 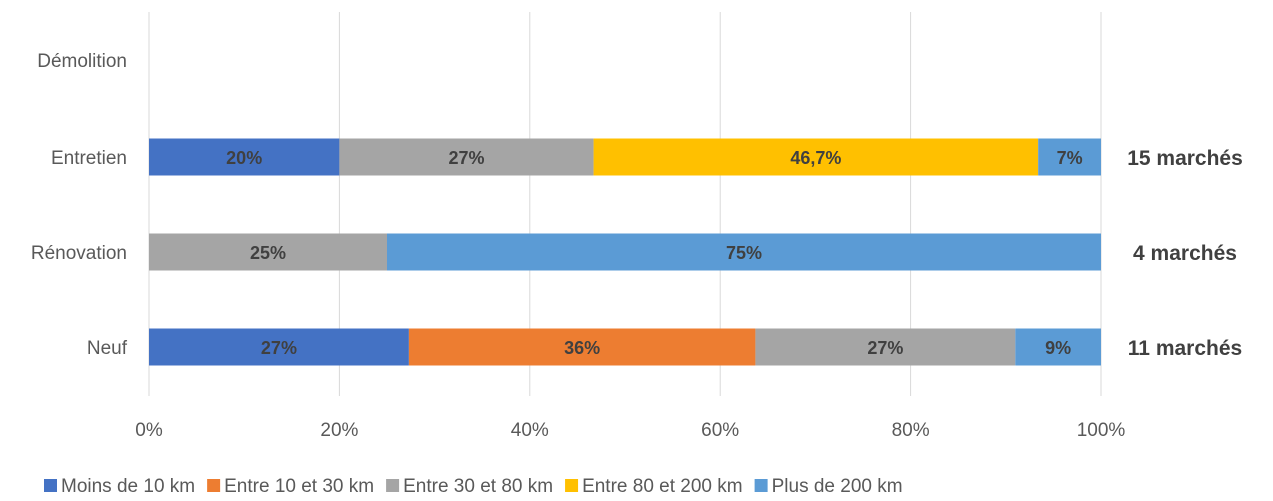 What do you see at coordinates (630, 430) in the screenshot?
I see `x-axis-ticks: 0% 20% 40% 60% 80% 100%` at bounding box center [630, 430].